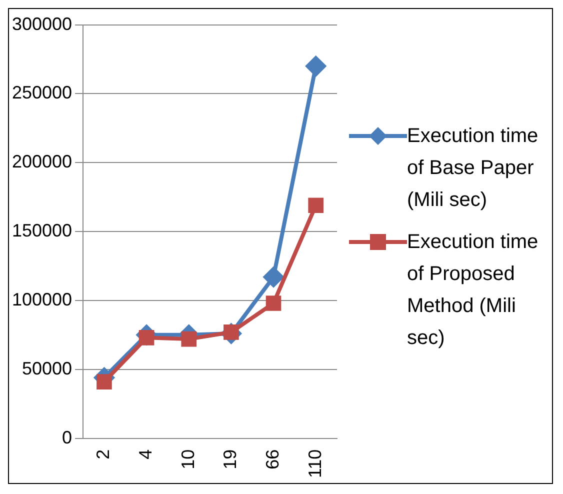  Describe the element at coordinates (473, 168) in the screenshot. I see `legend-label: Execution time of Base Paper (Mili sec)` at that location.